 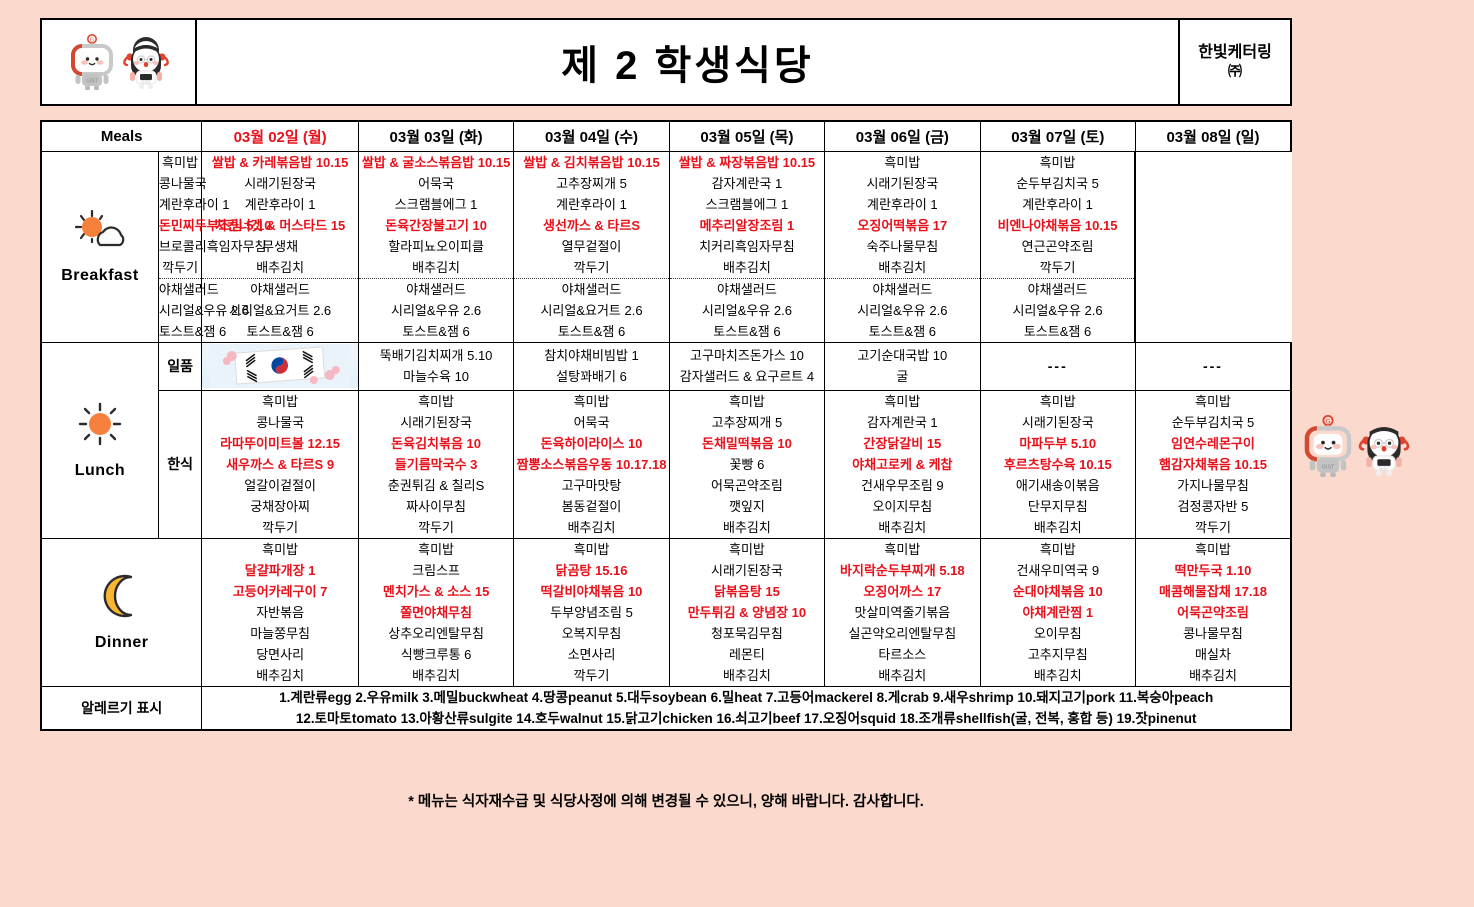 I want to click on menu-item: 매실차, so click(x=1213, y=654).